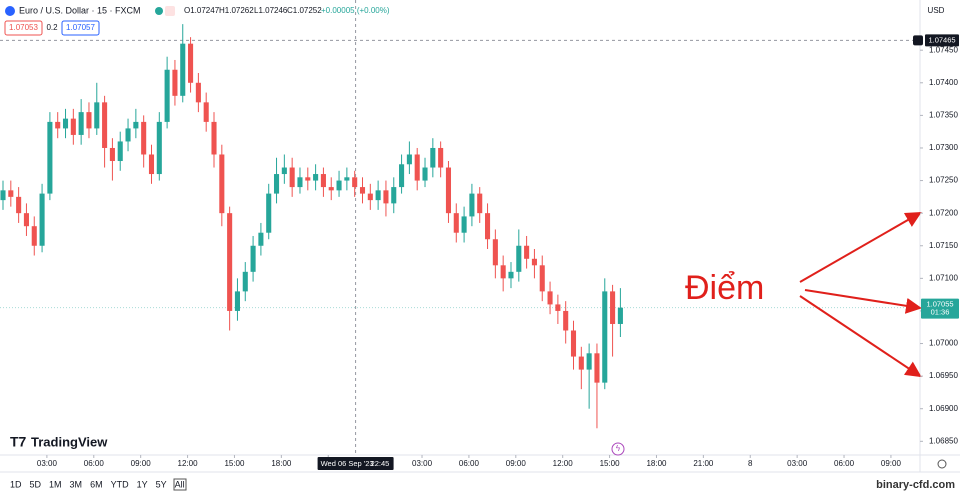 This screenshot has width=960, height=498. I want to click on status-icon, so click(170, 11).